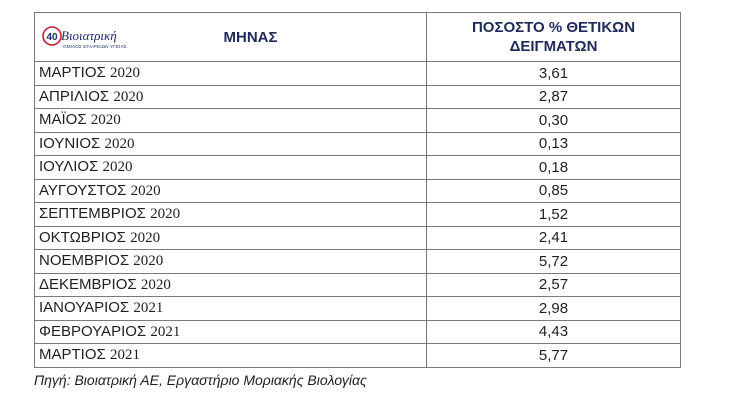  I want to click on month-name: ΦΕΒΡΟΥΑΡΙΟΣ, so click(93, 331).